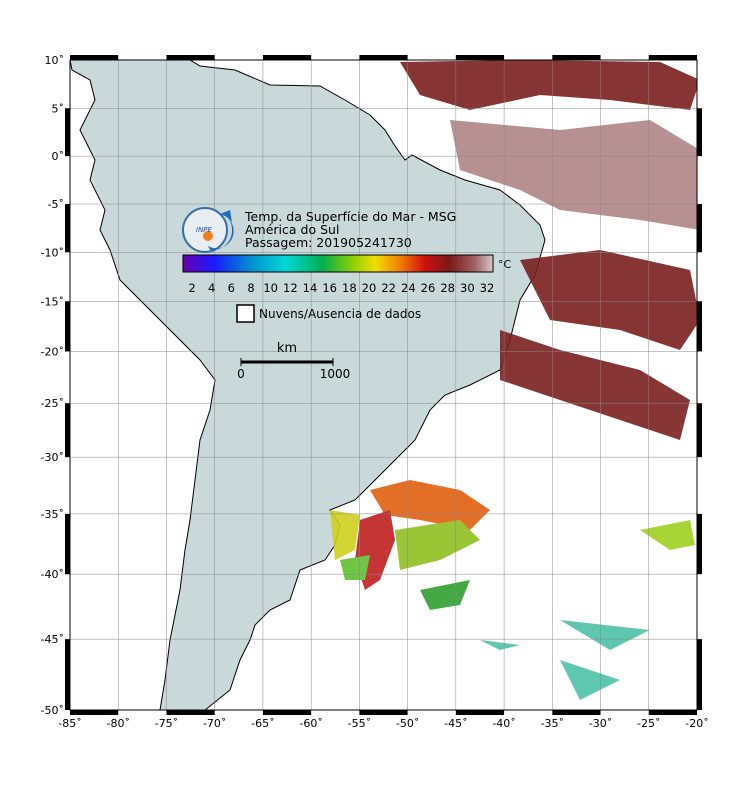  What do you see at coordinates (369, 288) in the screenshot?
I see `colorbar-tick-label: 20` at bounding box center [369, 288].